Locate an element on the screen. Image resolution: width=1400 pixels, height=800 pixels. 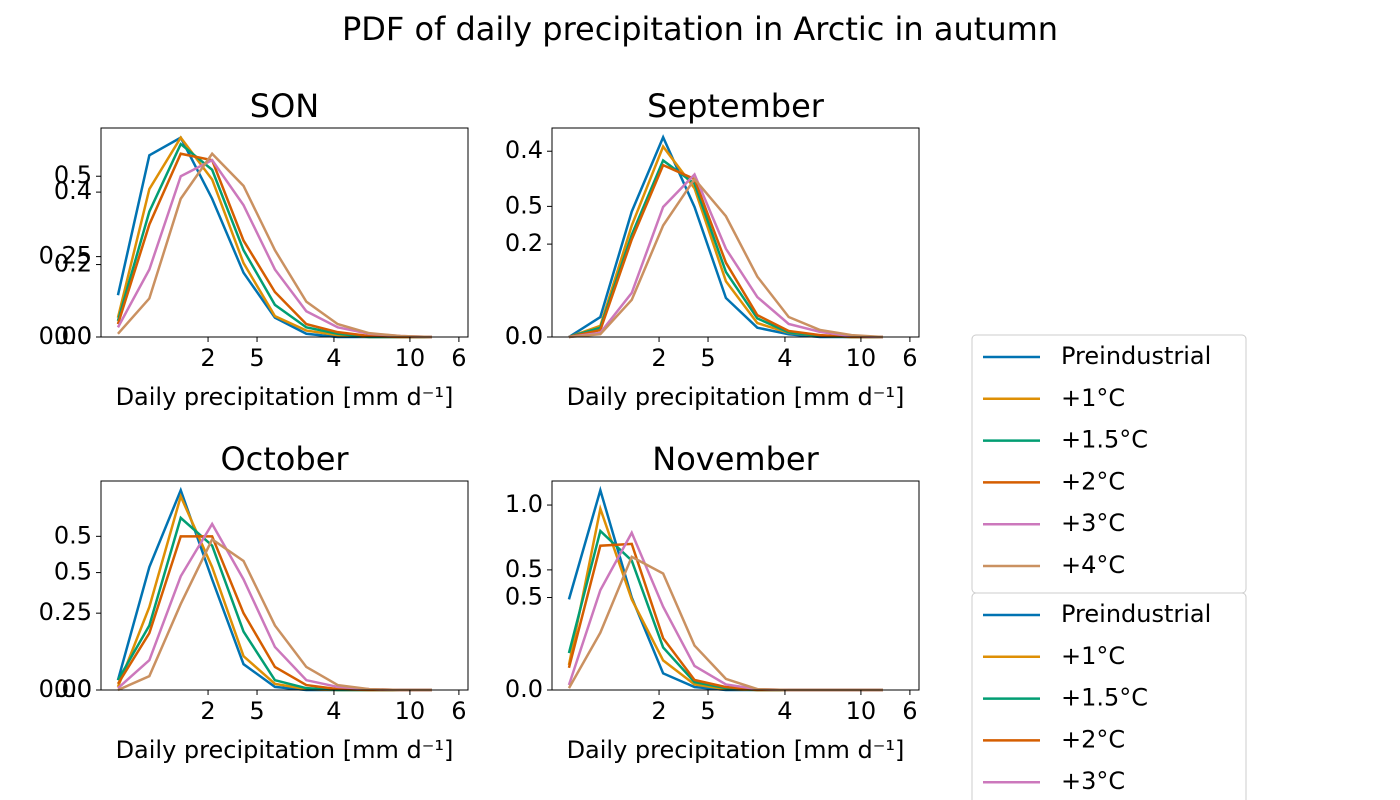
subplot-title: September is located at coordinates (736, 106).